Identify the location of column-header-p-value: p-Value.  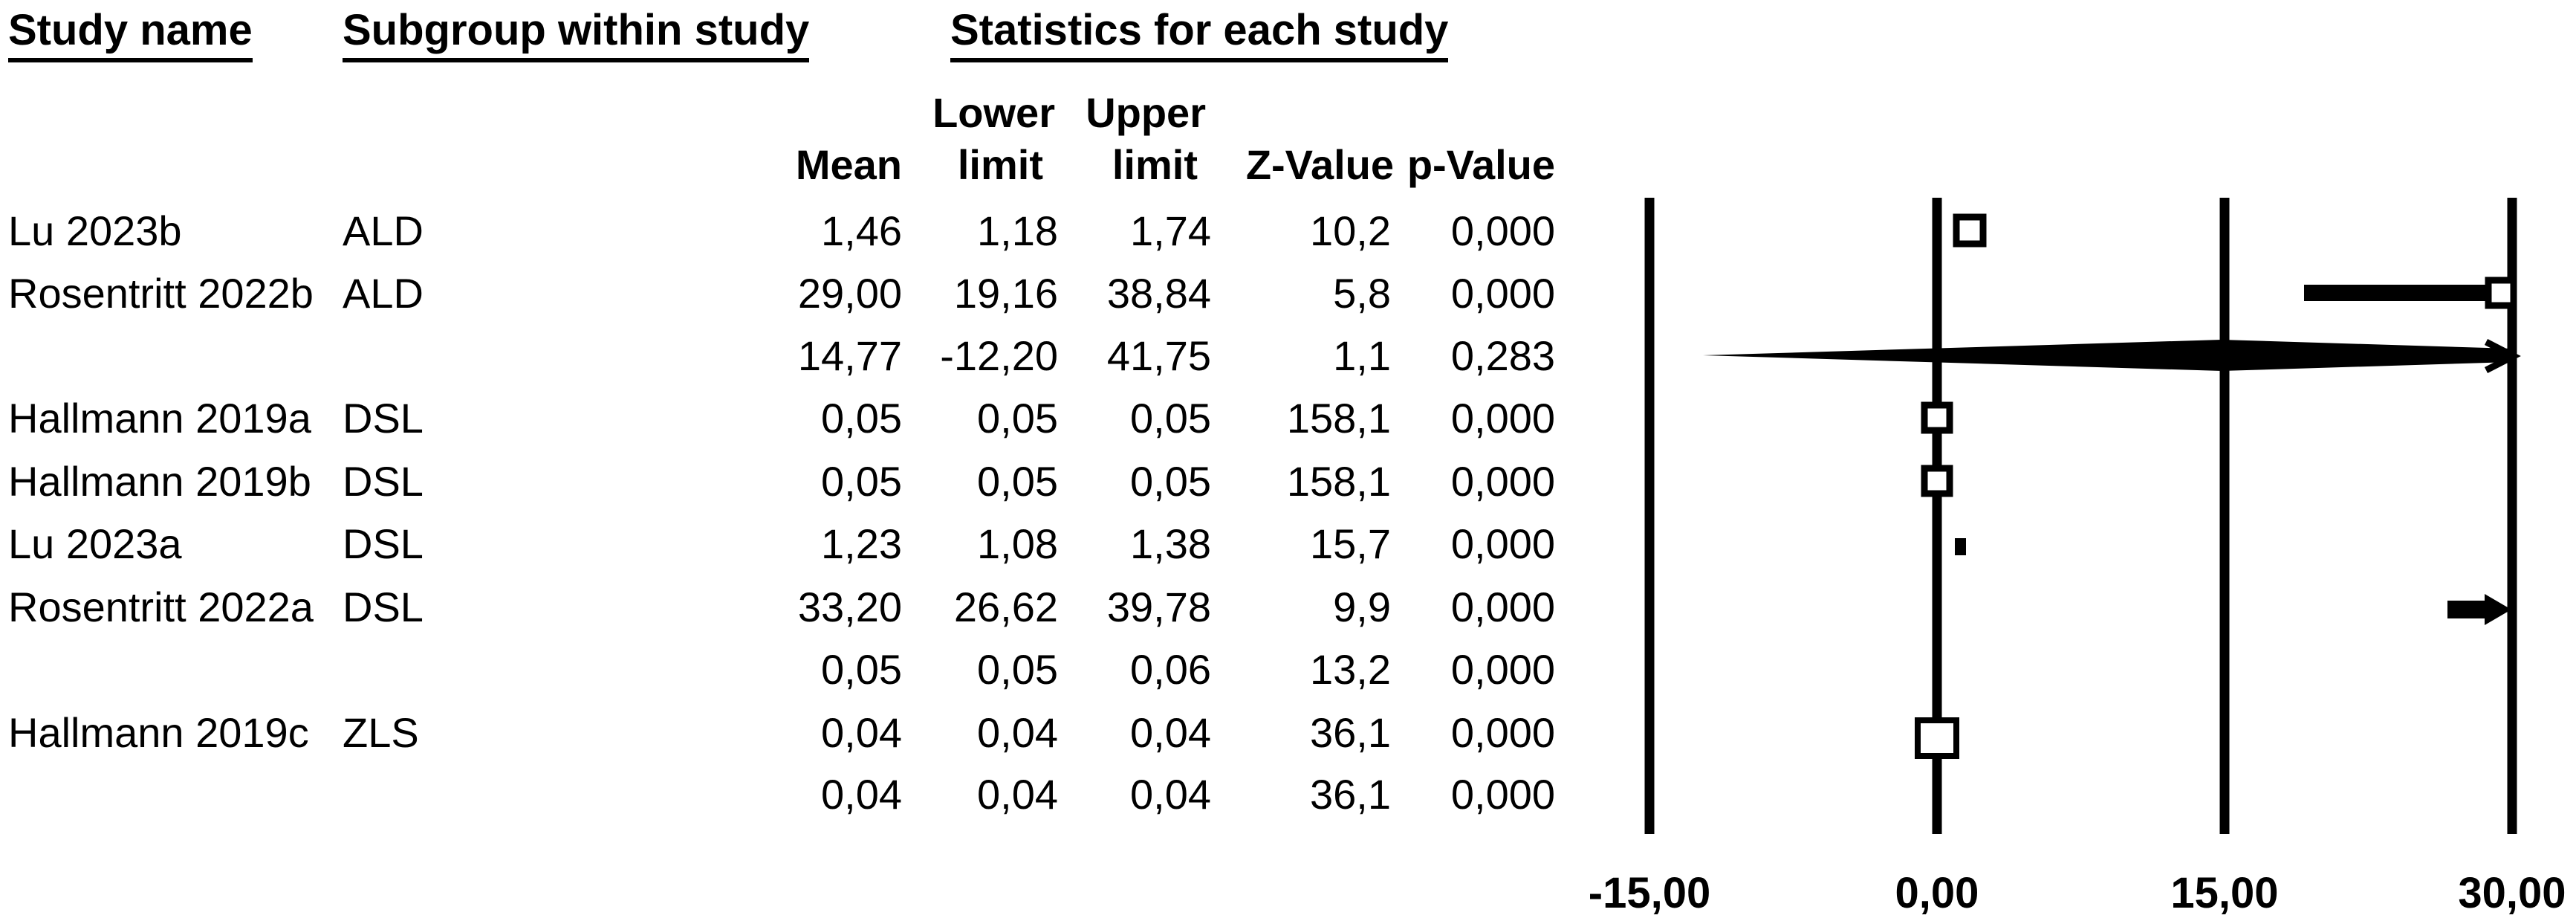
(1481, 164).